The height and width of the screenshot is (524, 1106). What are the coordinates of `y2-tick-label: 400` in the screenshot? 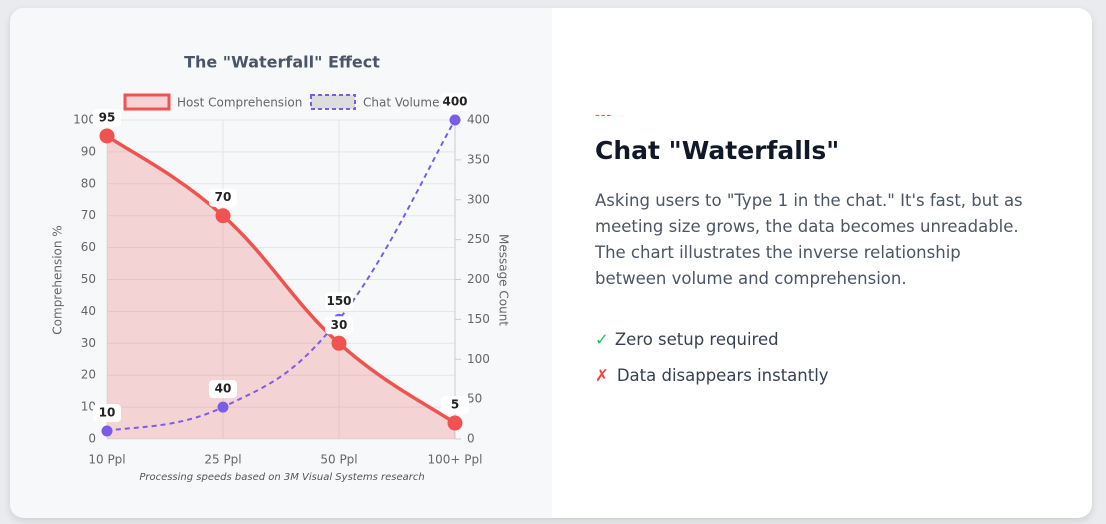 It's located at (478, 120).